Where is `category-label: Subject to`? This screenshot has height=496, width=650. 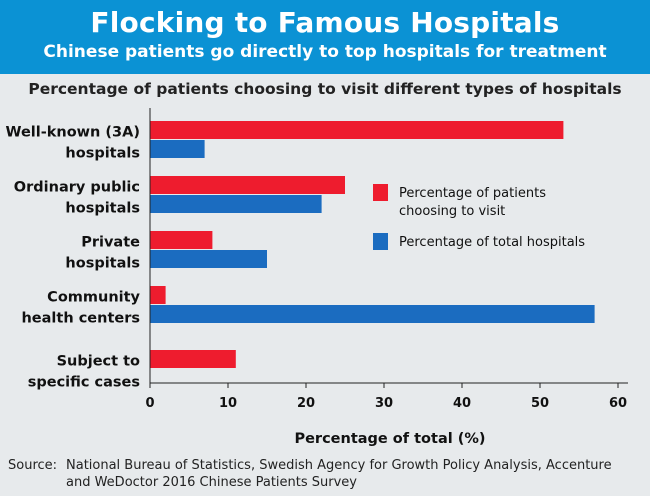
category-label: Subject to is located at coordinates (98, 362).